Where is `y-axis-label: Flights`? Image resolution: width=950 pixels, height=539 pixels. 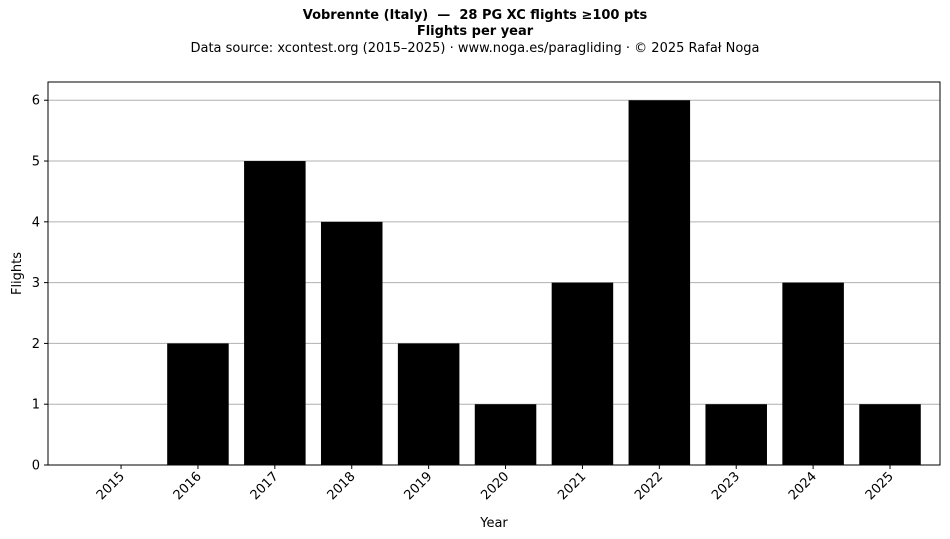
y-axis-label: Flights is located at coordinates (17, 273).